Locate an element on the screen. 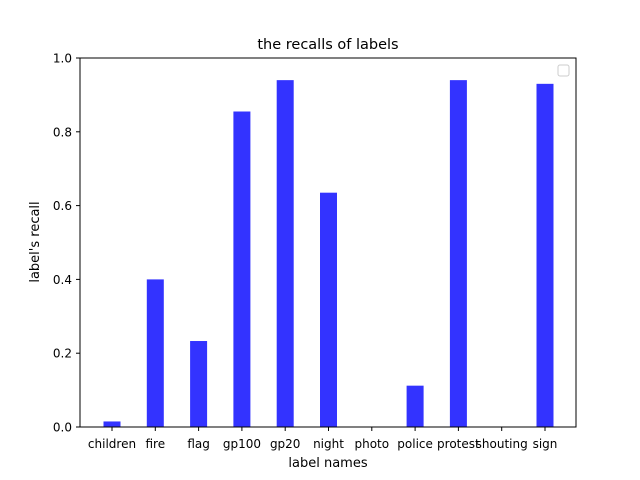 The height and width of the screenshot is (480, 640). bar-gp20 is located at coordinates (285, 253).